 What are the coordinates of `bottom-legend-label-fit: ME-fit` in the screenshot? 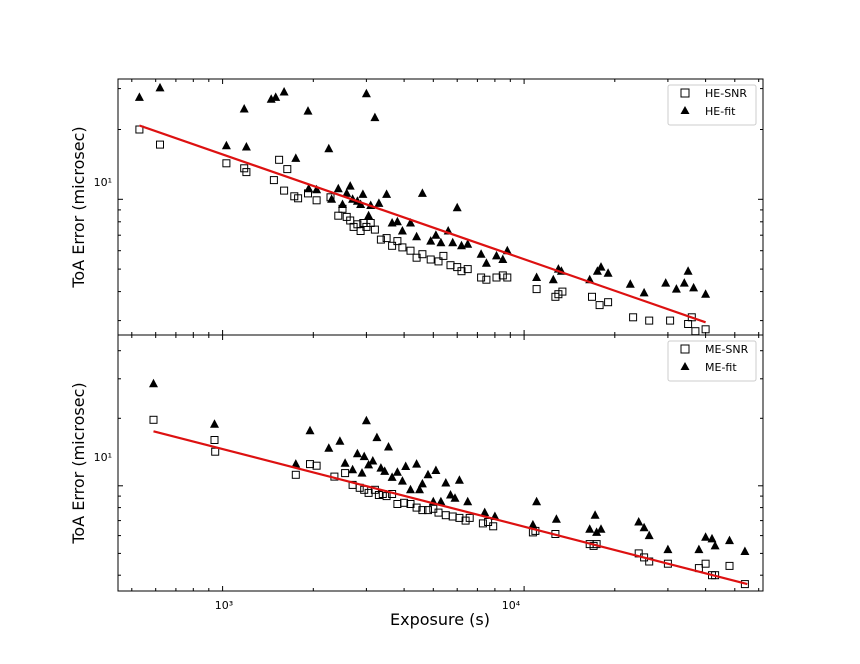 It's located at (721, 367).